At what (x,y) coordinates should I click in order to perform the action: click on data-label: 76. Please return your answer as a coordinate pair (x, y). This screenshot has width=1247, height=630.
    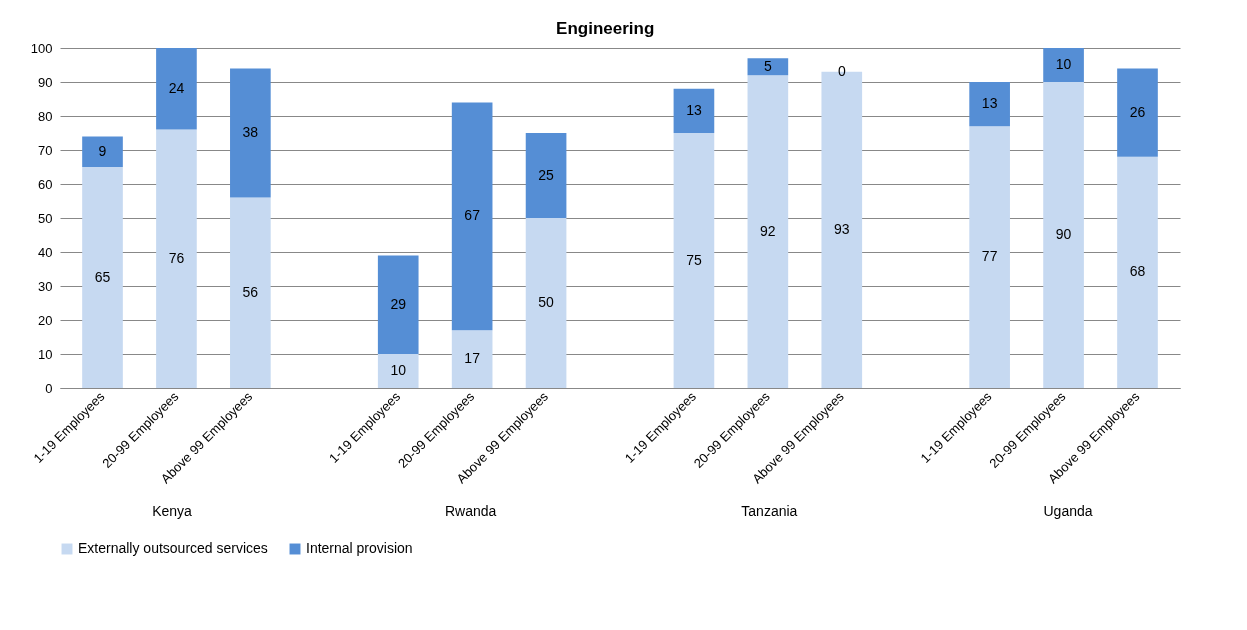
    Looking at the image, I should click on (176, 257).